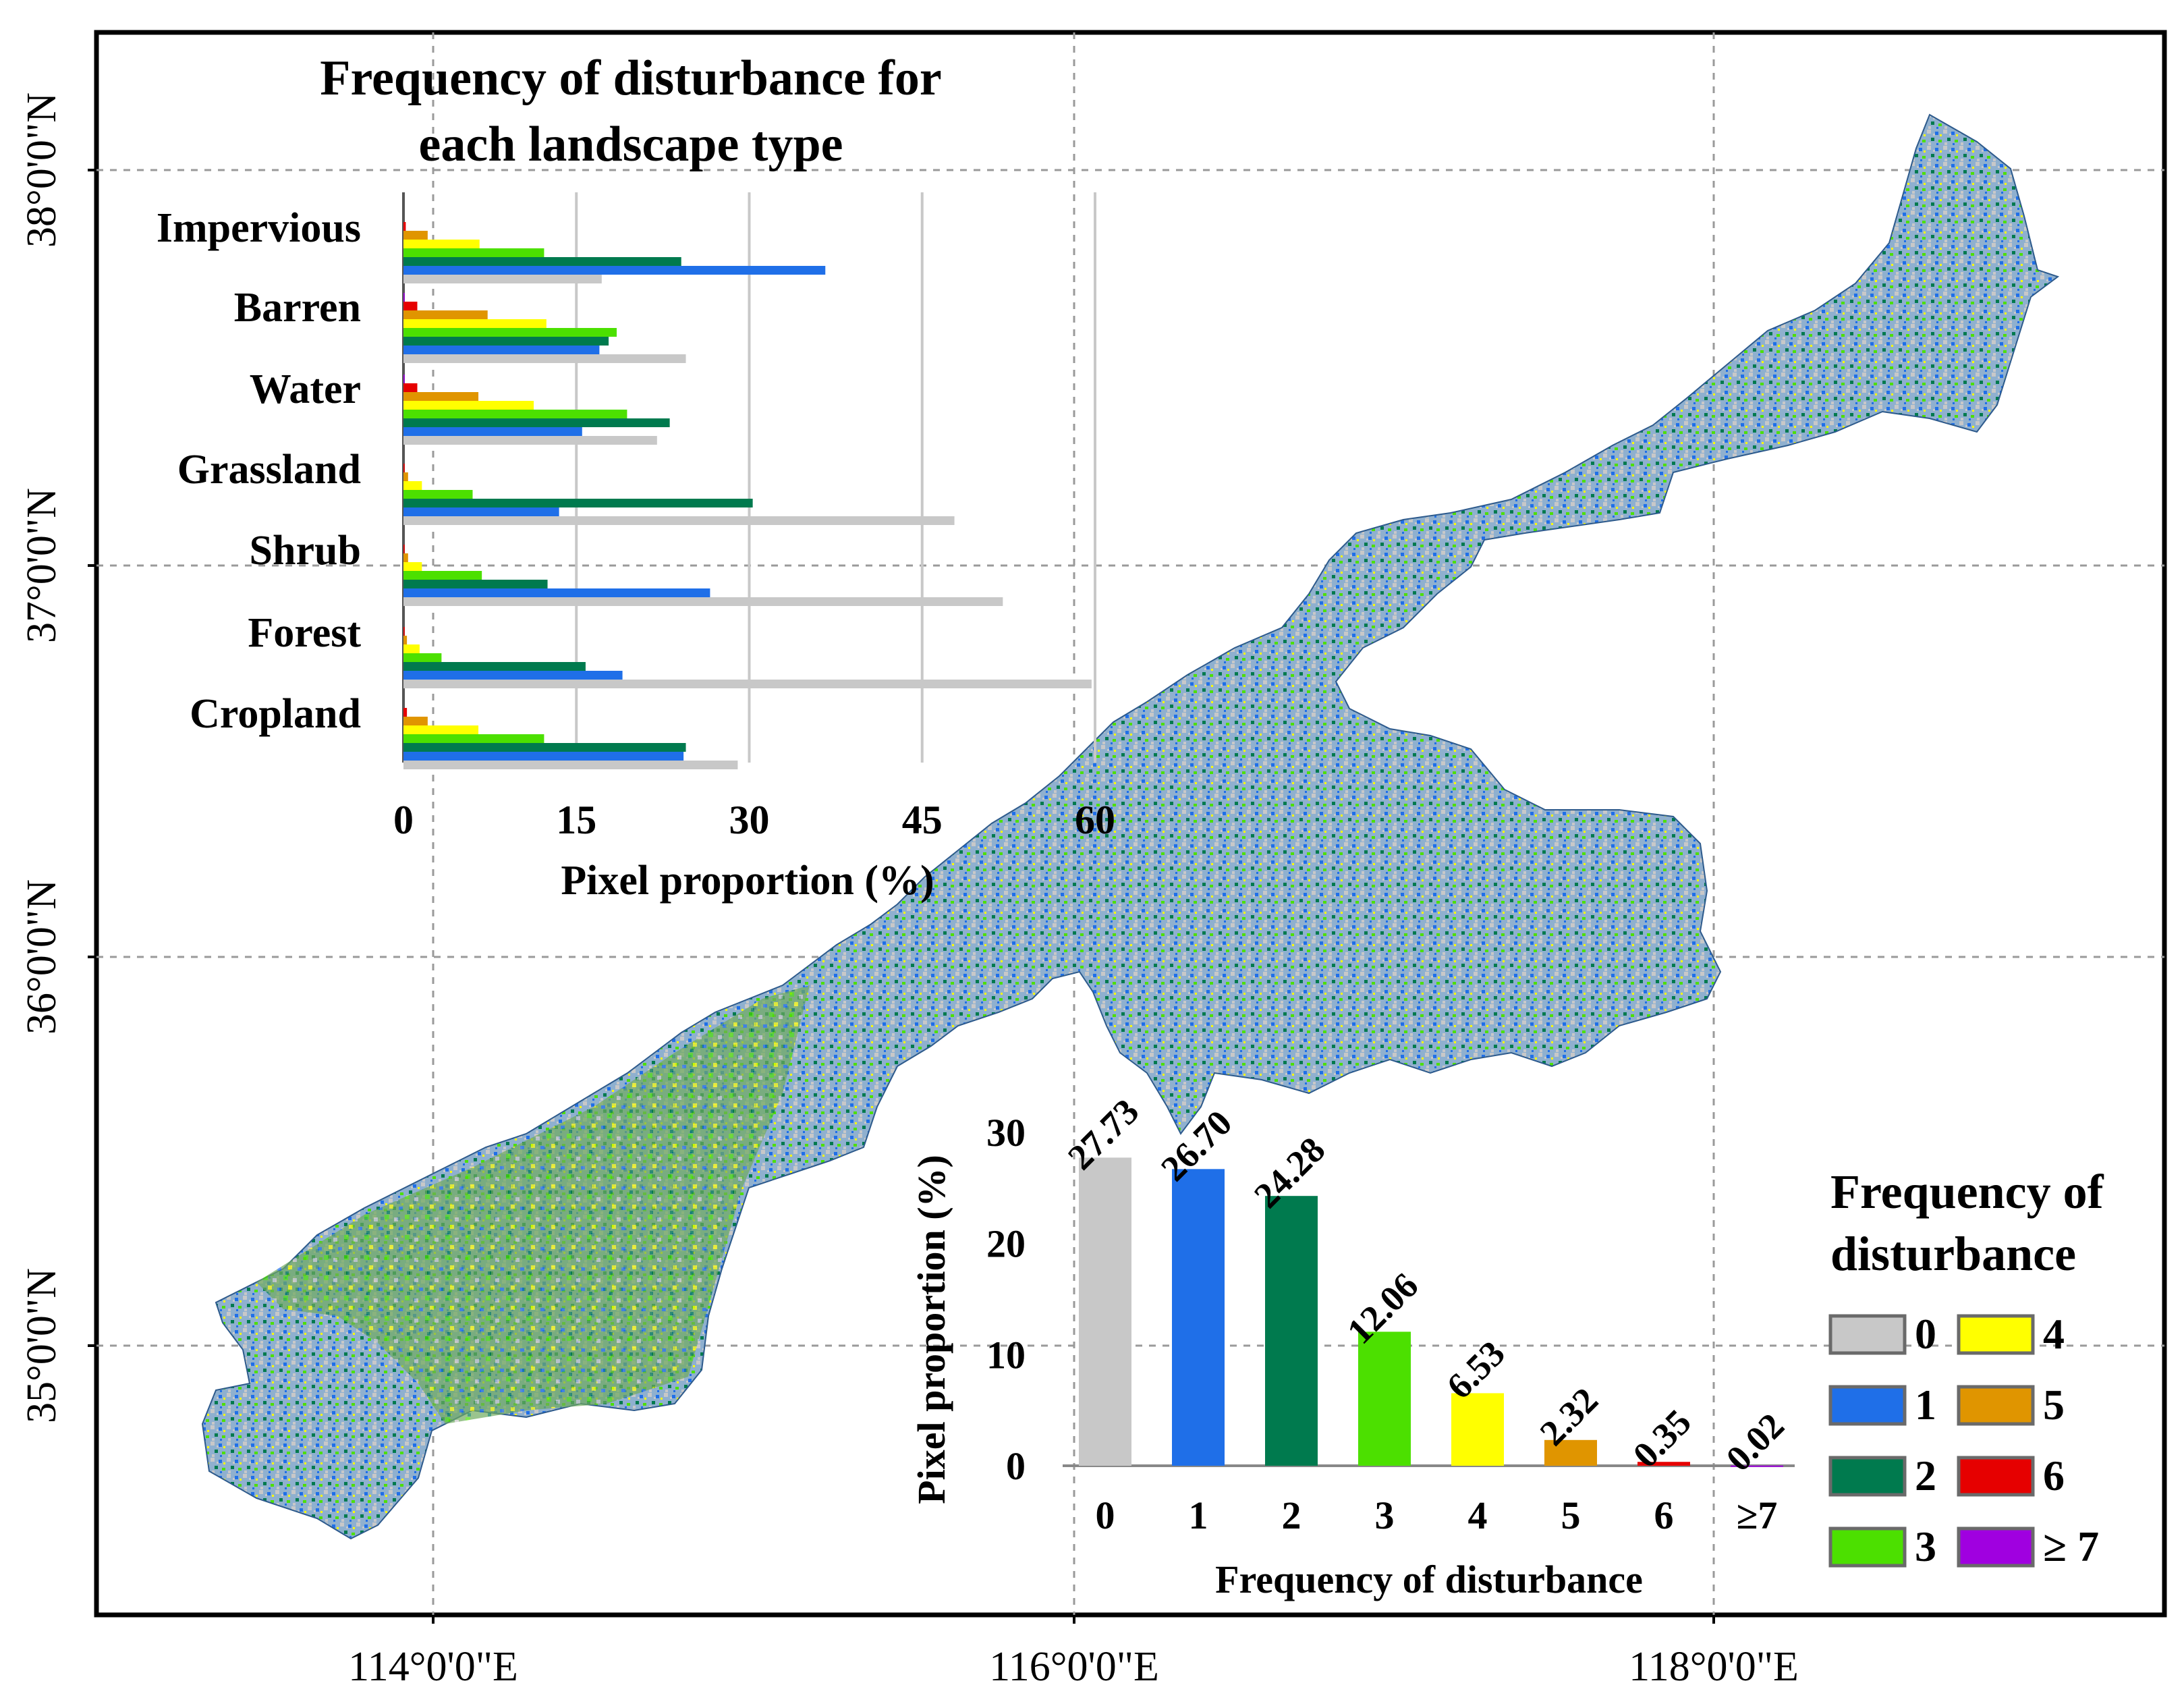 Image resolution: width=2184 pixels, height=1706 pixels. What do you see at coordinates (1016, 1466) in the screenshot?
I see `vchart-y-tick-label: 0` at bounding box center [1016, 1466].